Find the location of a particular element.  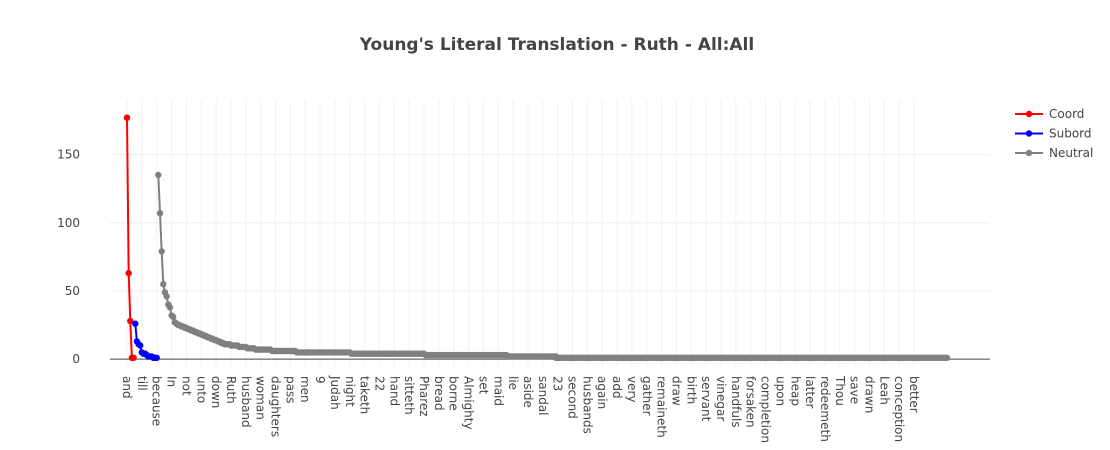

legend-item-neutral: Neutral is located at coordinates (1054, 153).